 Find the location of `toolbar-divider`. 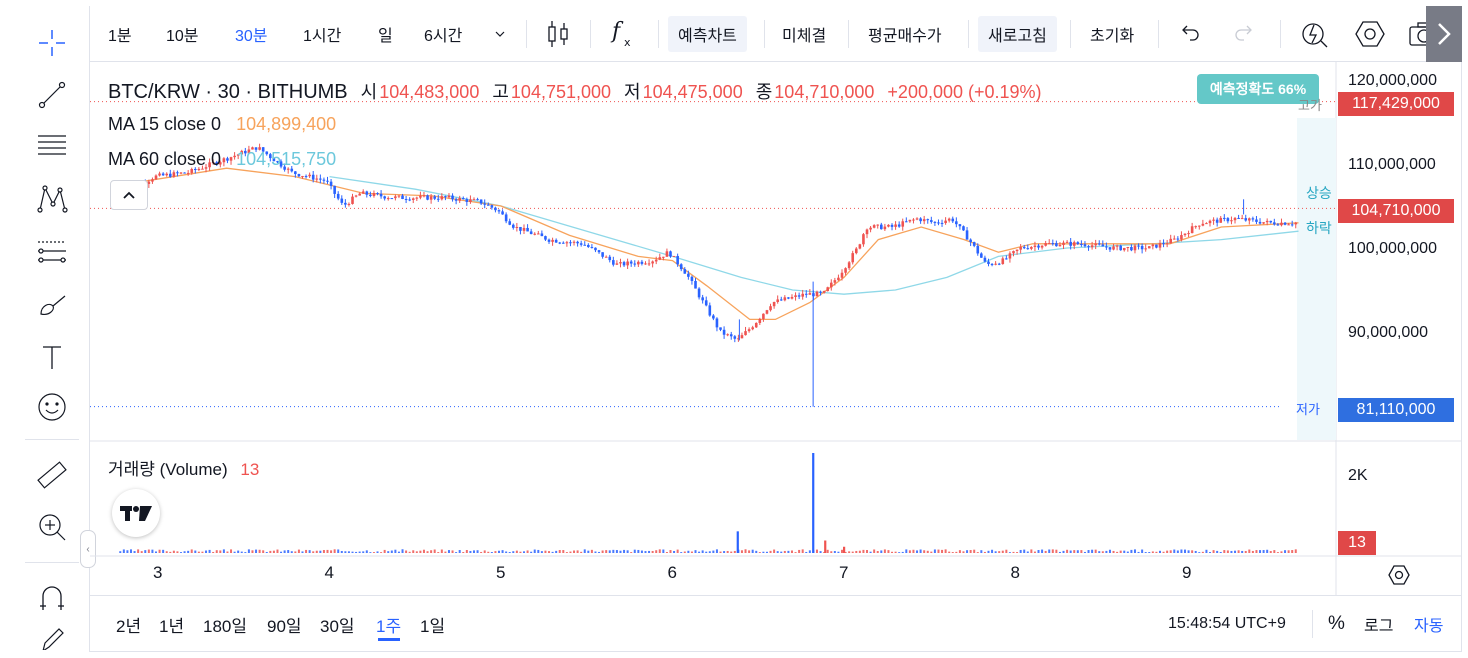

toolbar-divider is located at coordinates (52, 562).